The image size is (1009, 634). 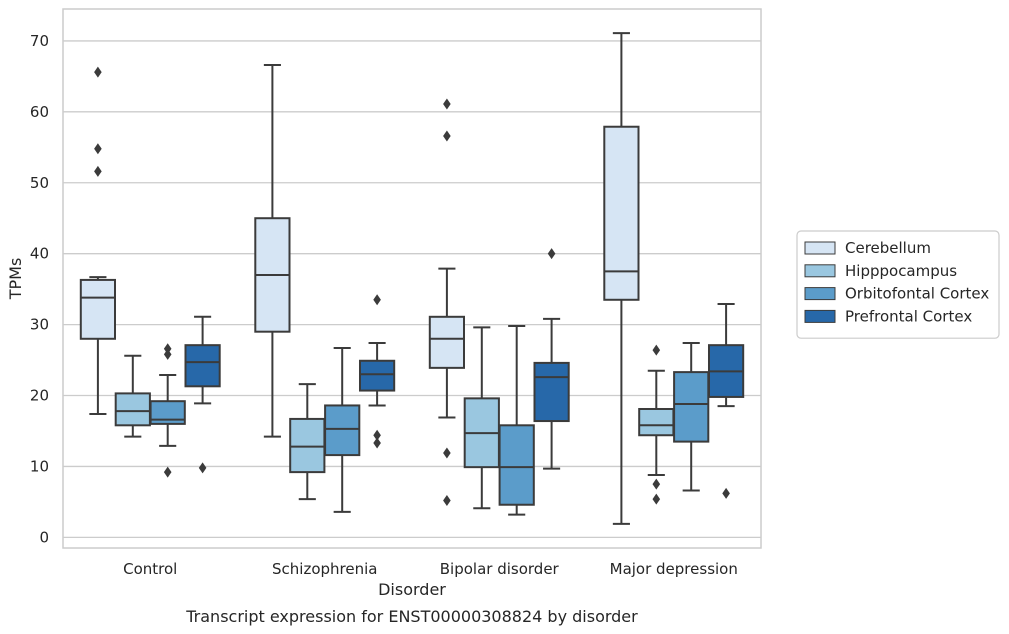 I want to click on y-tick-label: 40, so click(x=39, y=254).